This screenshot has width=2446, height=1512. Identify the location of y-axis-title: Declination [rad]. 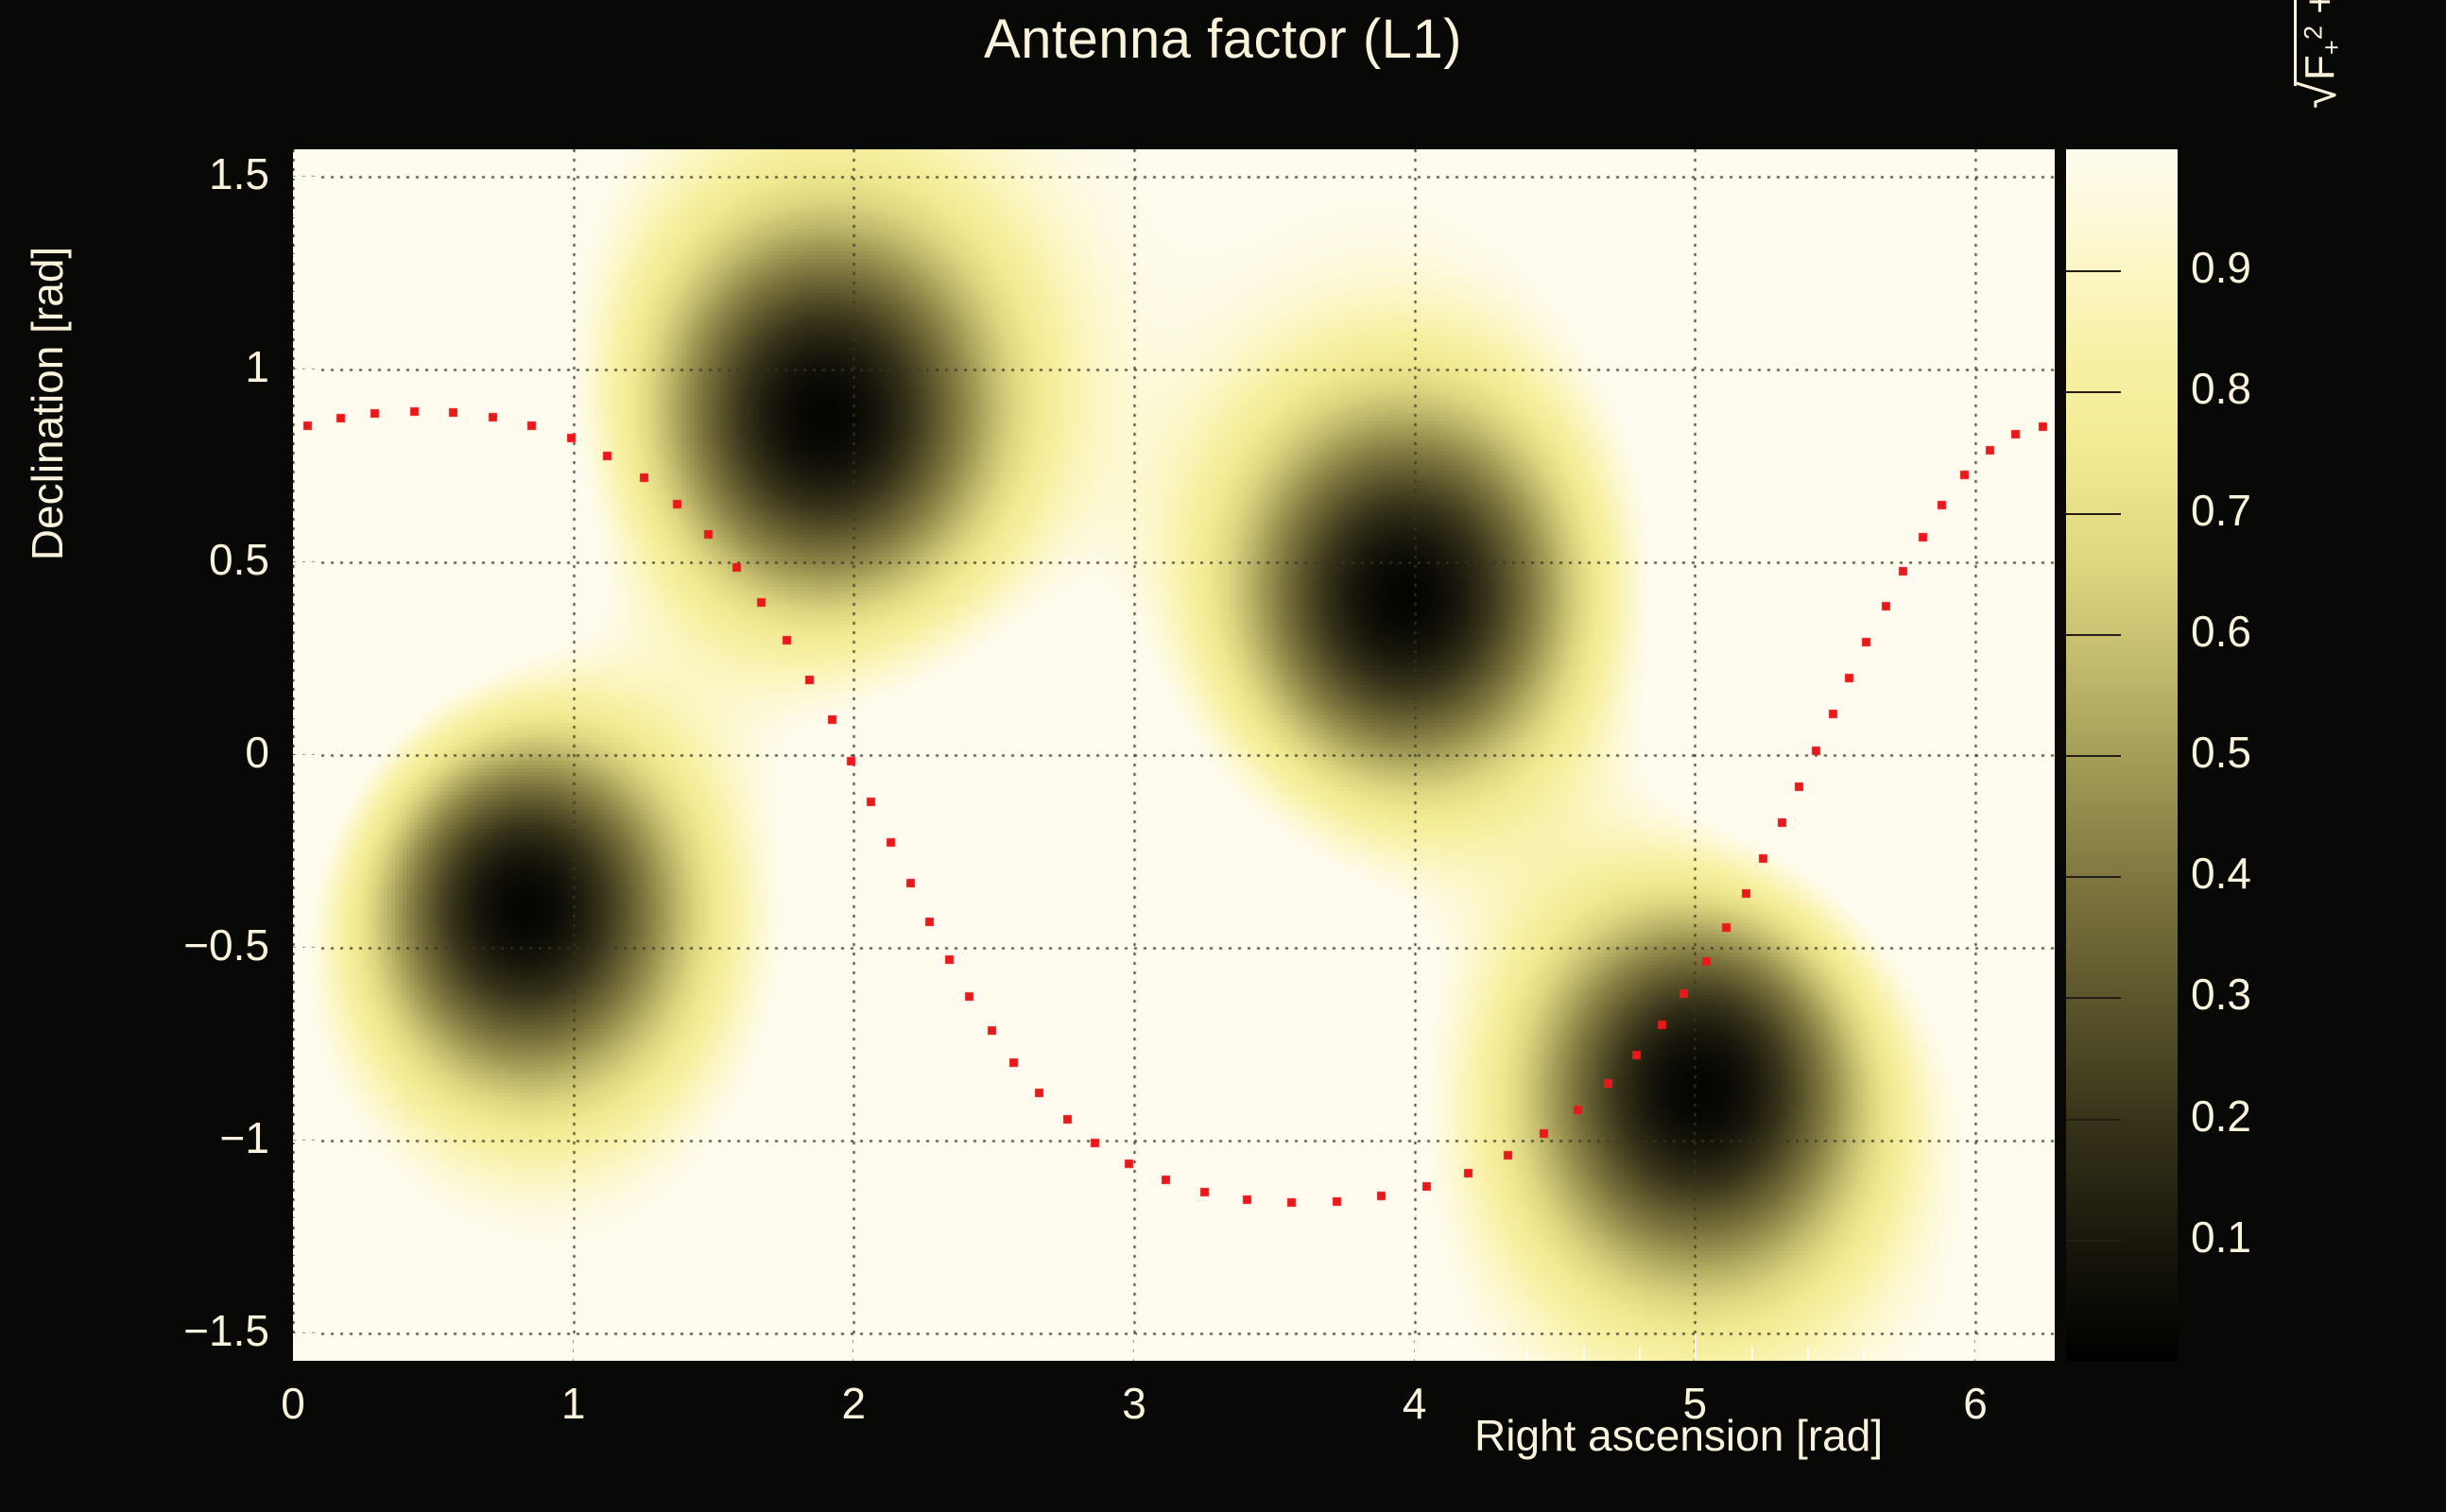
(47, 403).